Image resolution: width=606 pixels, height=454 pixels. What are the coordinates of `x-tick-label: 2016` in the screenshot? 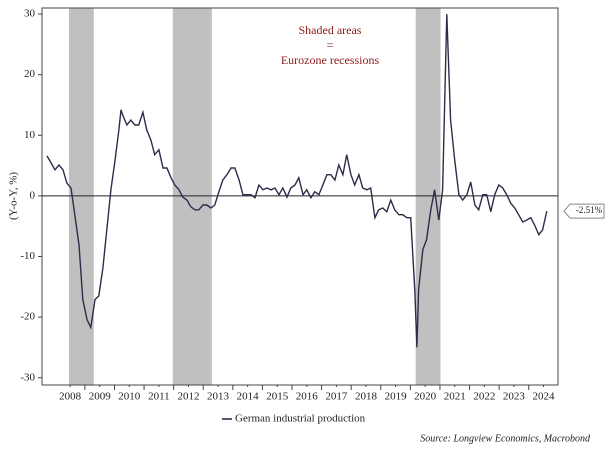 It's located at (307, 397).